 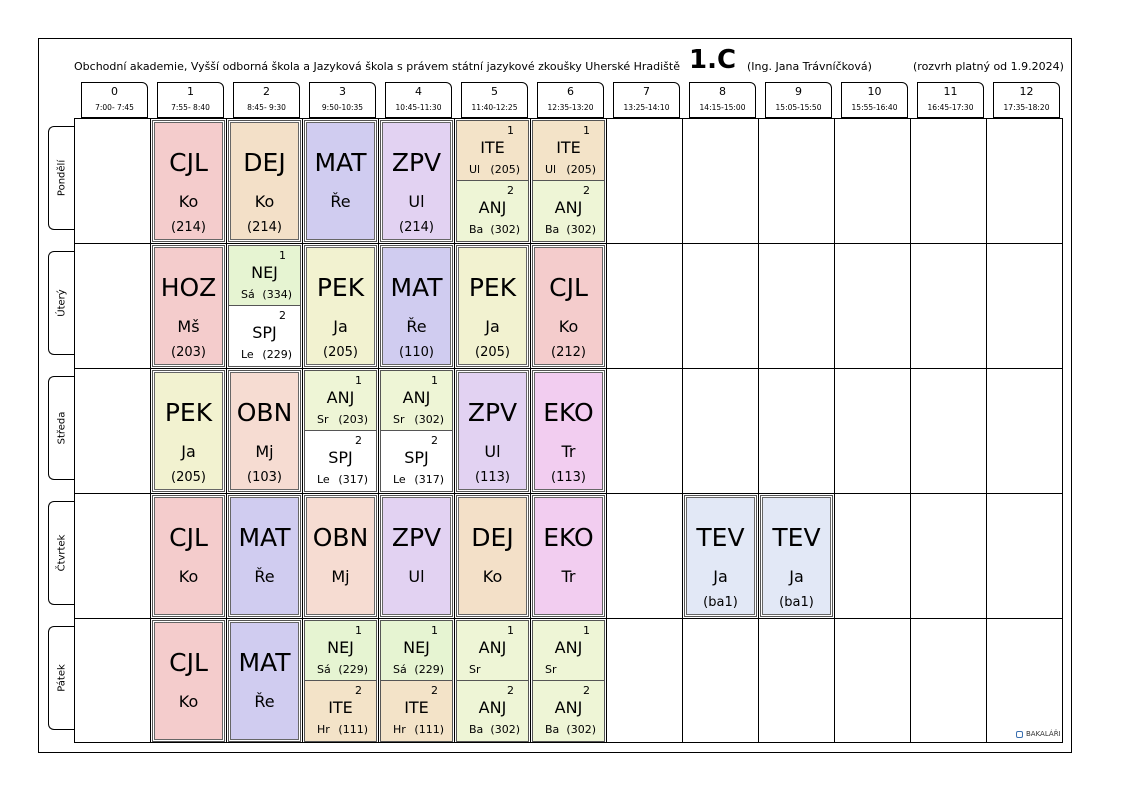 What do you see at coordinates (720, 537) in the screenshot?
I see `subject-code: TEV` at bounding box center [720, 537].